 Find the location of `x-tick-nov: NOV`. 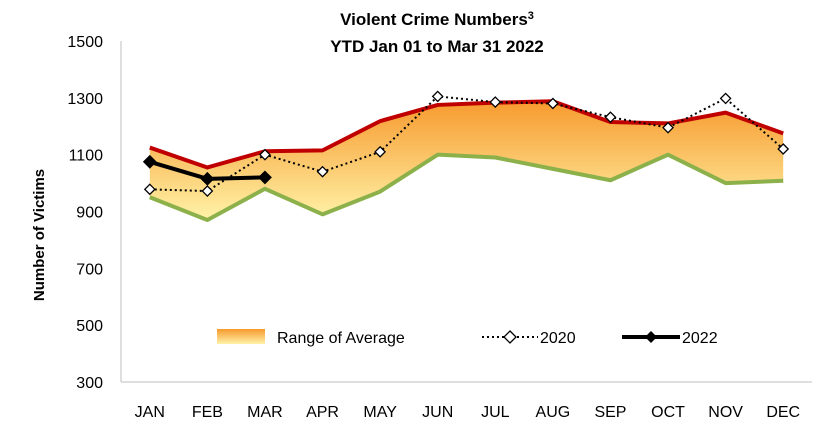

x-tick-nov: NOV is located at coordinates (725, 412).